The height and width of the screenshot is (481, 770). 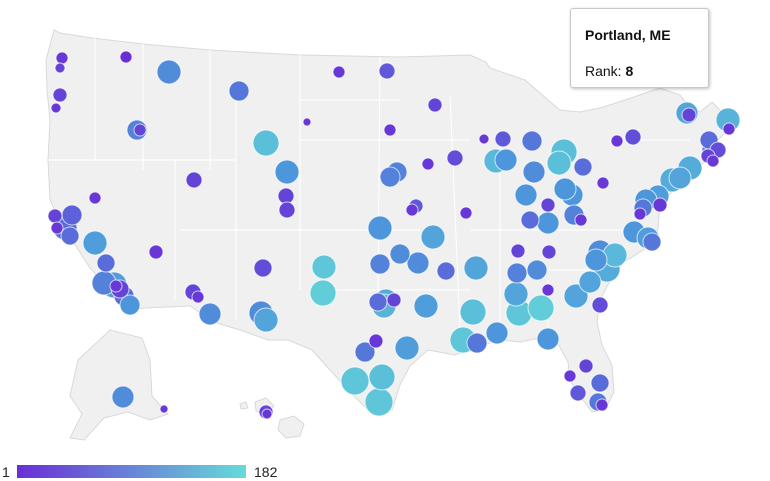 I want to click on legend-max-label: 182, so click(x=266, y=472).